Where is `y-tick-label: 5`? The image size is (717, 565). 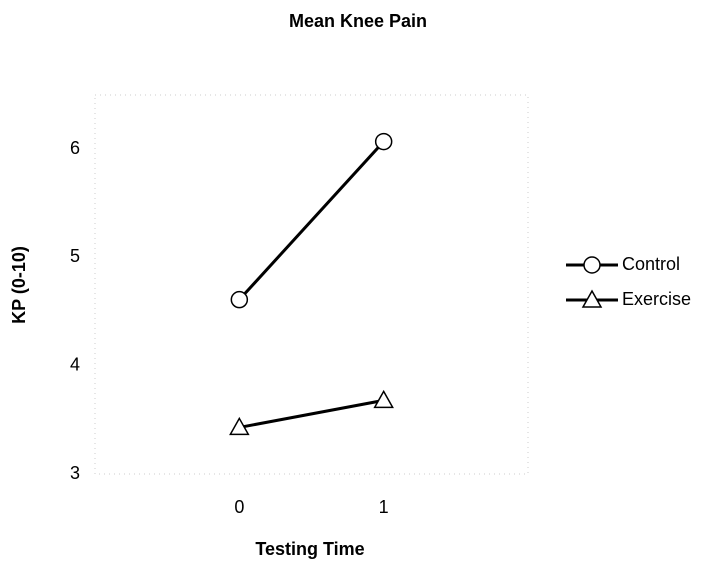
y-tick-label: 5 is located at coordinates (75, 256).